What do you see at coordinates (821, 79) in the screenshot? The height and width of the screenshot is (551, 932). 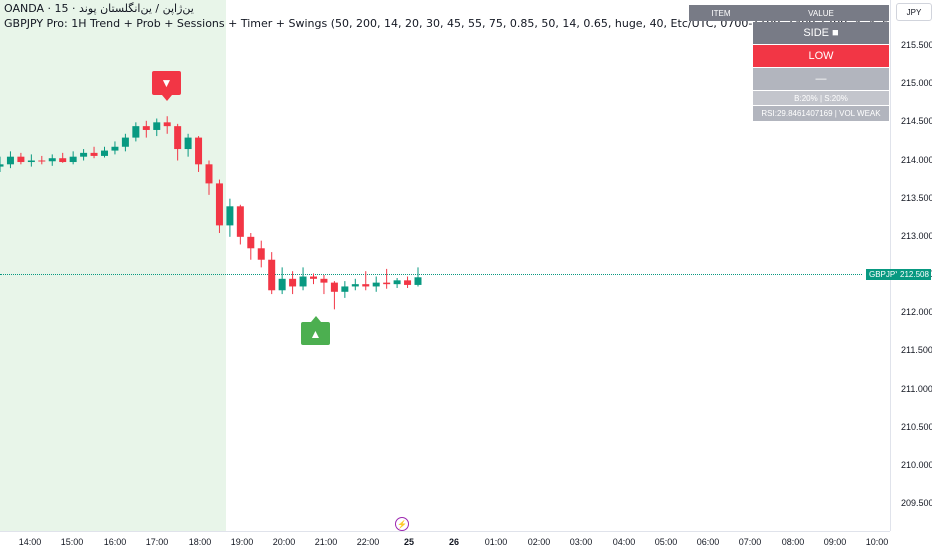 I see `table-row-session: —` at bounding box center [821, 79].